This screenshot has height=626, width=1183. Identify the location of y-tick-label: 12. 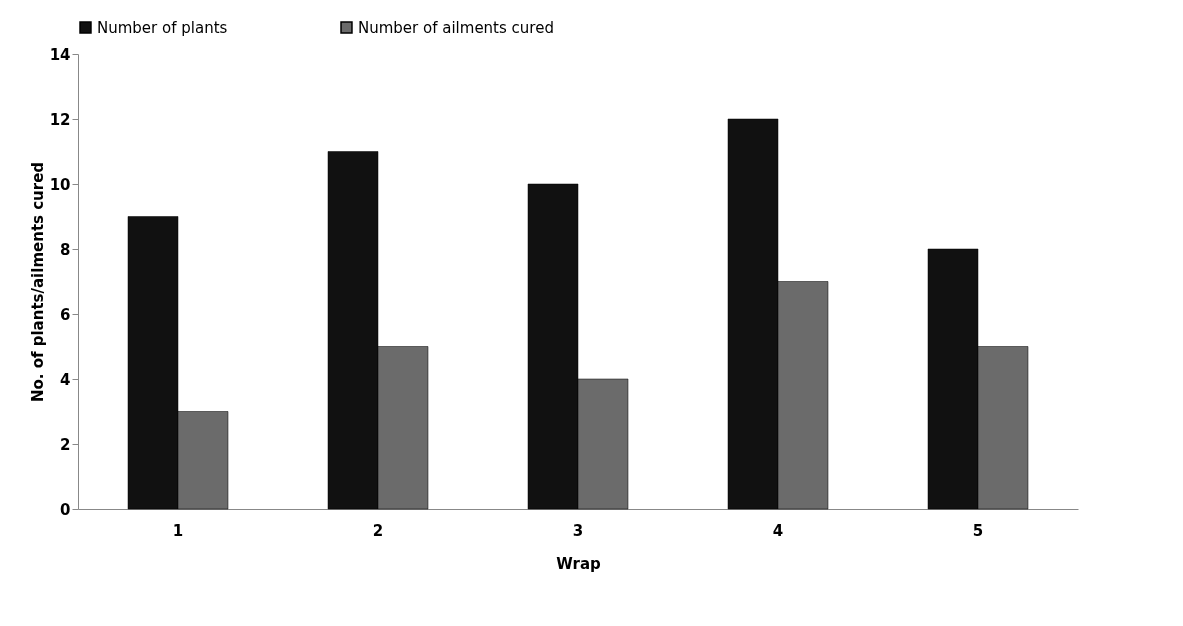
(60, 119).